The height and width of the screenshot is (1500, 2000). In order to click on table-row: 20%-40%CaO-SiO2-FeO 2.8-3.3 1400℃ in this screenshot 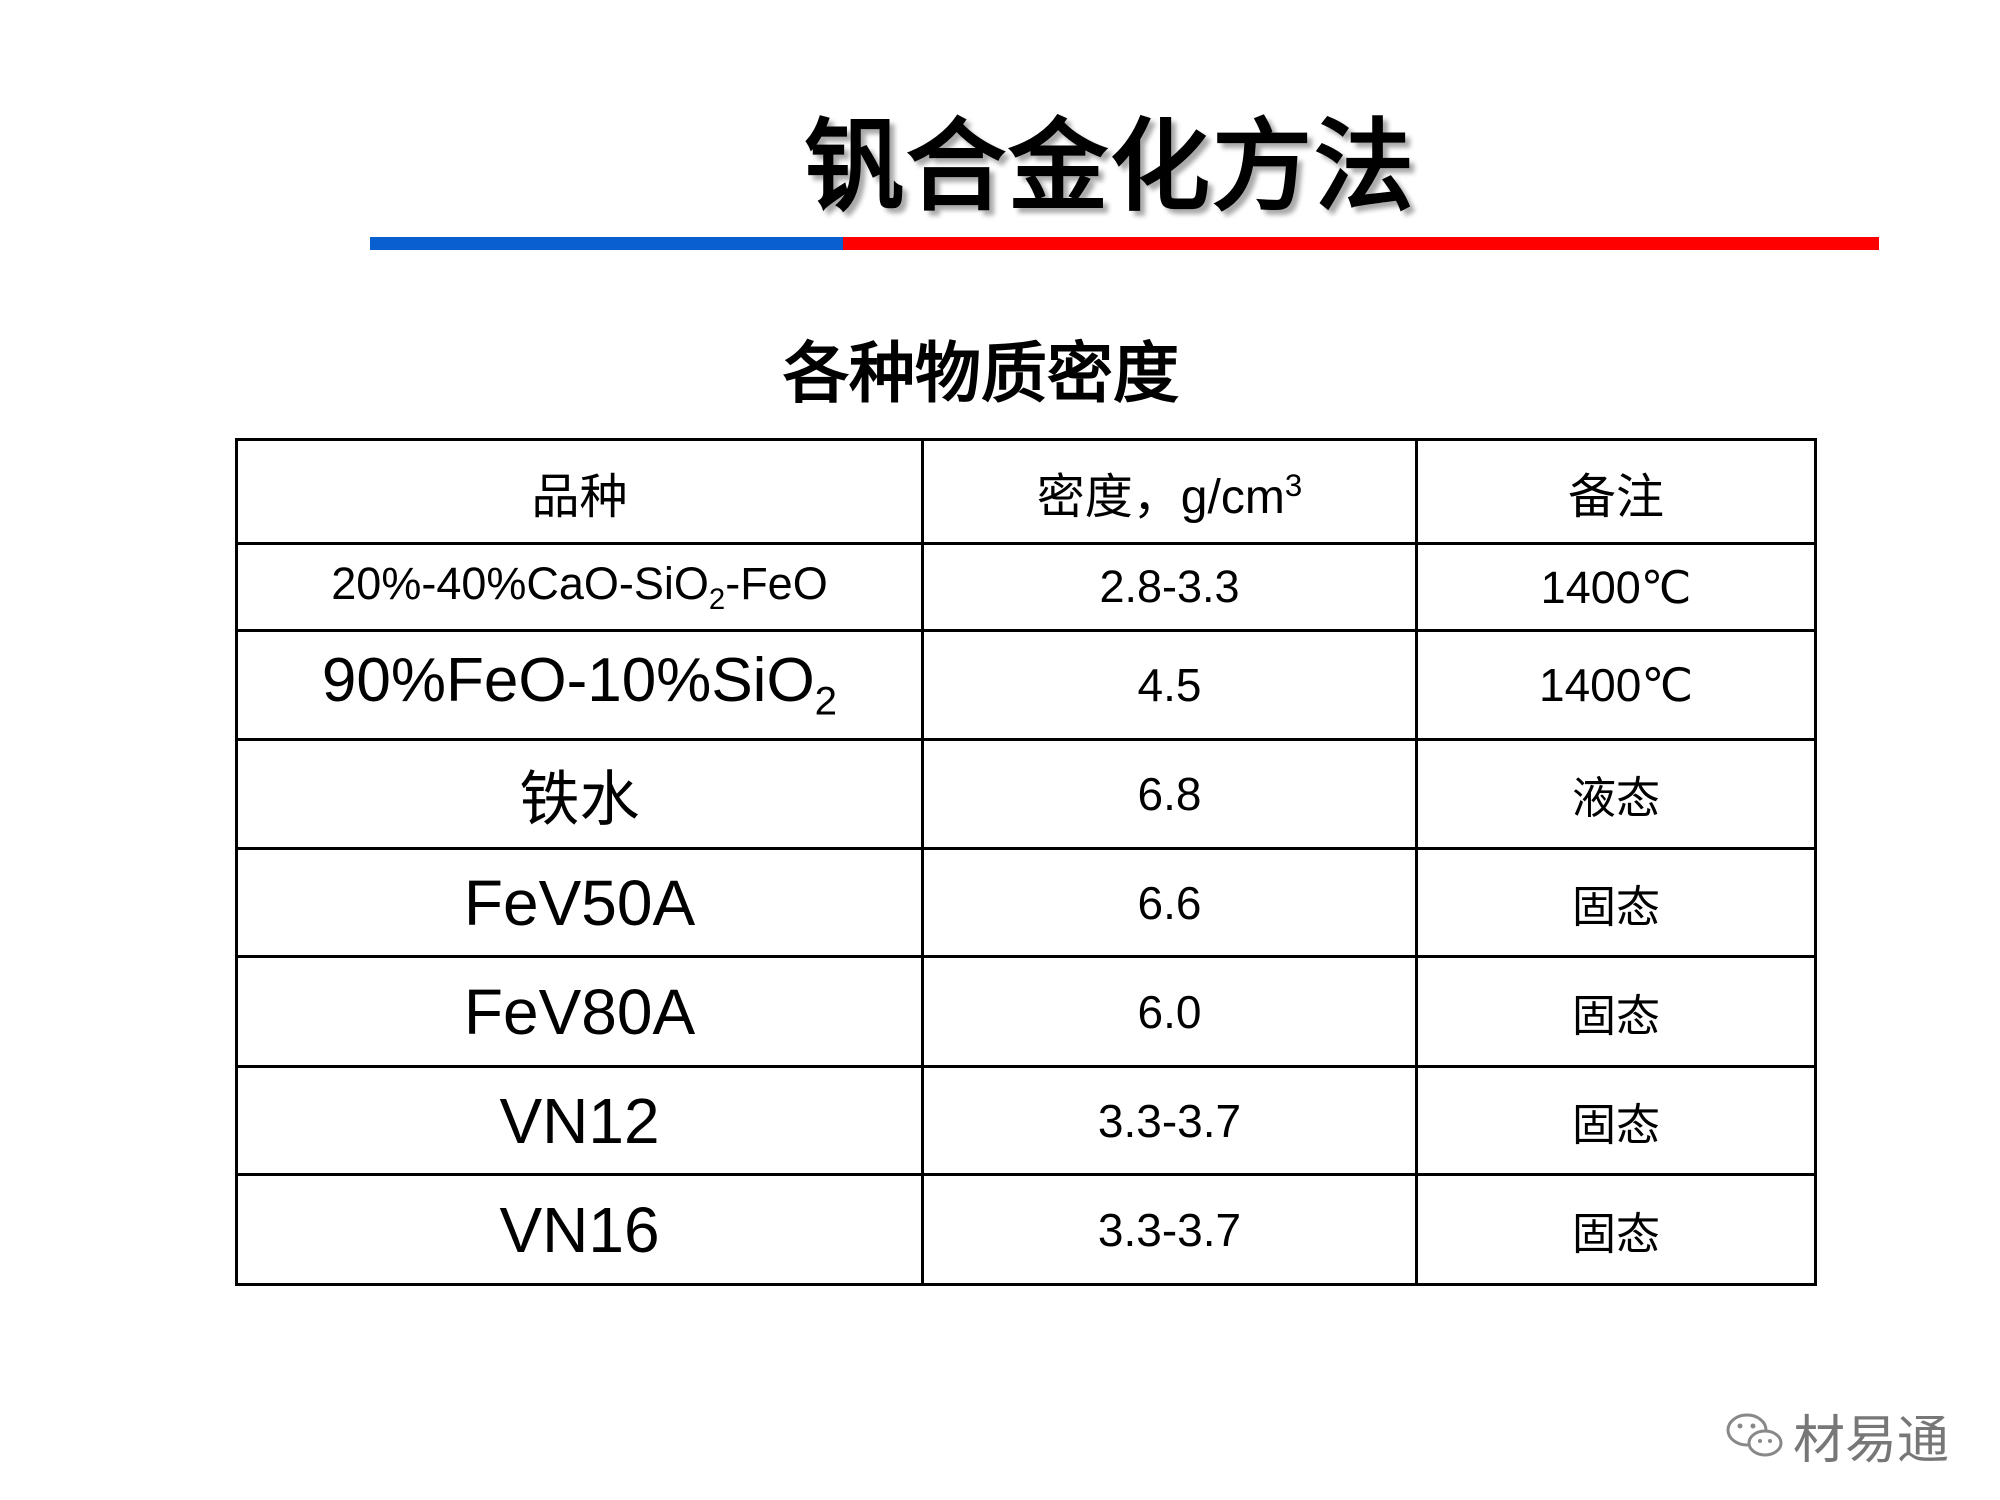, I will do `click(1026, 587)`.